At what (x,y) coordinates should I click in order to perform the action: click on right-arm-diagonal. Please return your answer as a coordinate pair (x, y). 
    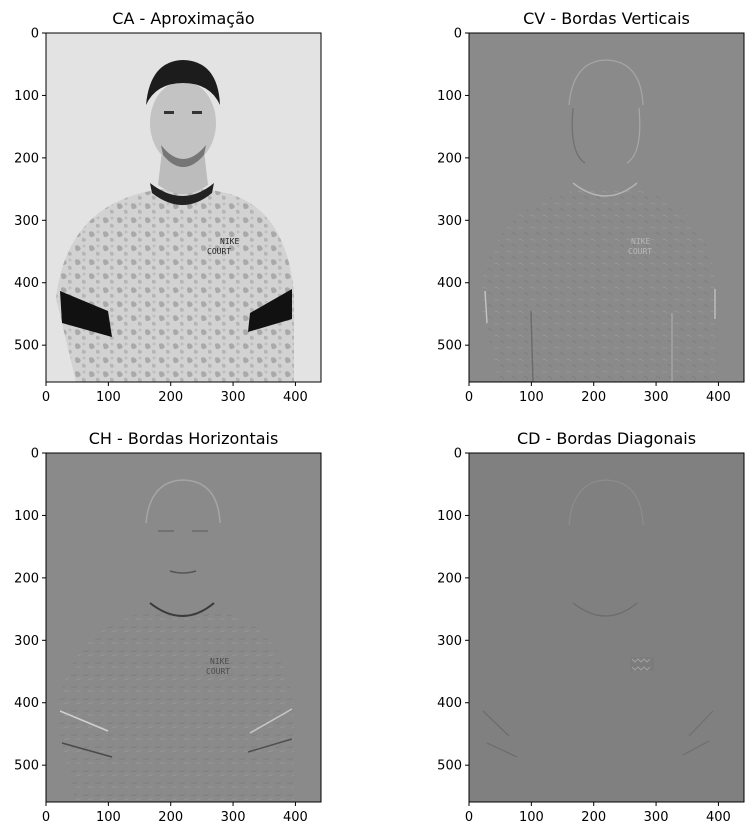
    Looking at the image, I should click on (698, 733).